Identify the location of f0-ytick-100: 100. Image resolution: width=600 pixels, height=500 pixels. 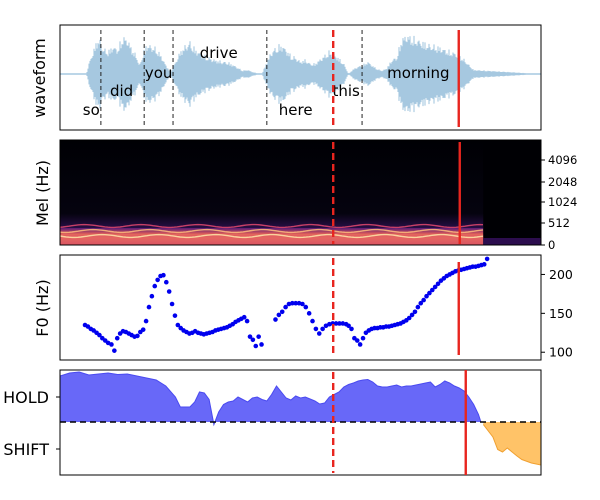
(561, 352).